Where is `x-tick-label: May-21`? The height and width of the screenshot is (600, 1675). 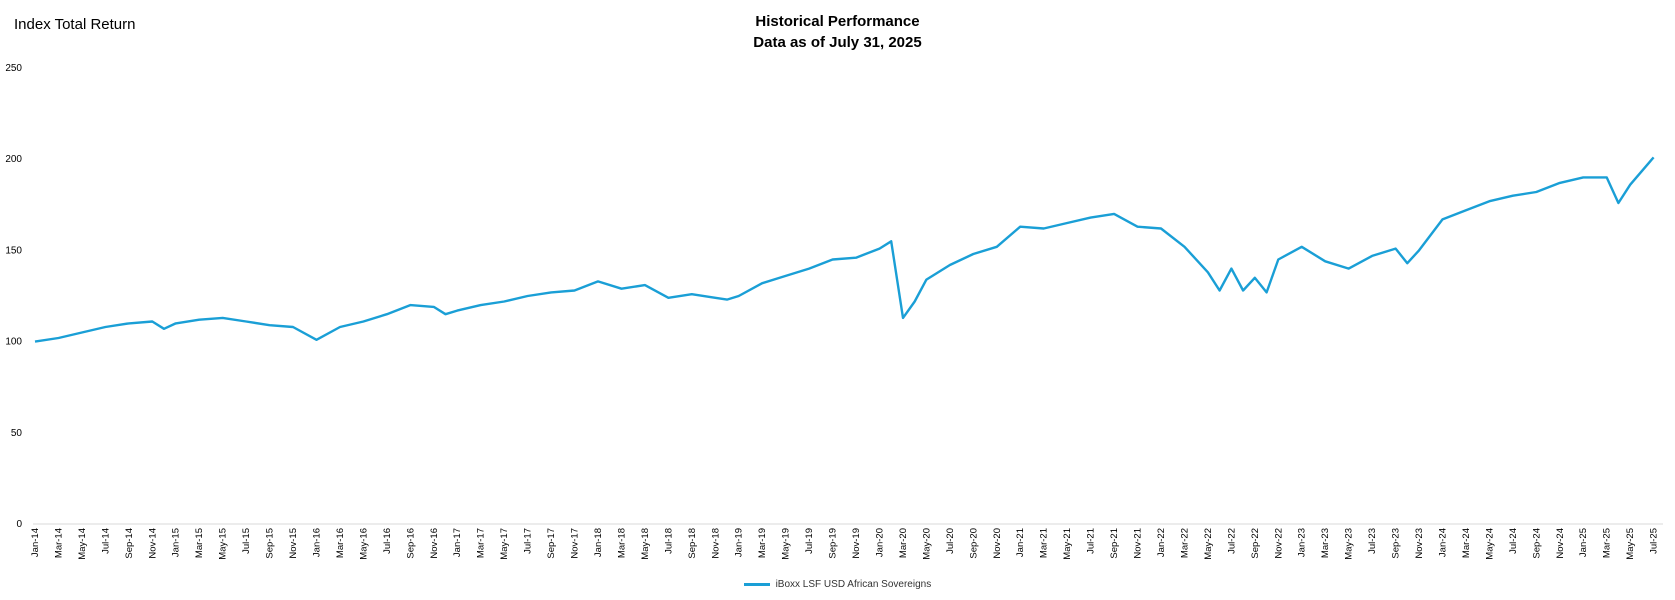
x-tick-label: May-21 is located at coordinates (1067, 544).